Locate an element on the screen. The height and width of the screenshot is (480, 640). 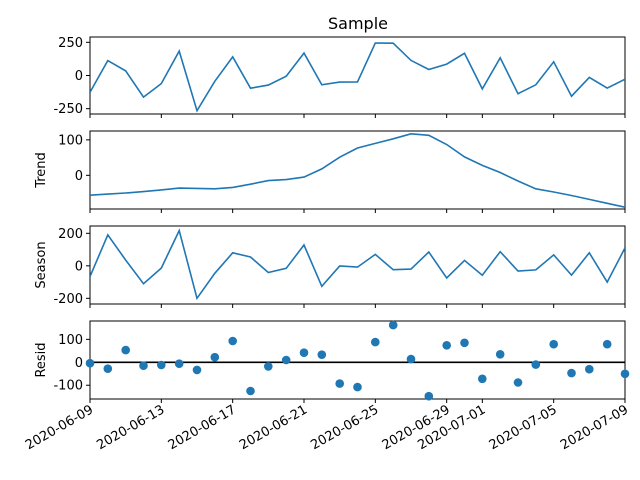
chart-title: Sample is located at coordinates (358, 23).